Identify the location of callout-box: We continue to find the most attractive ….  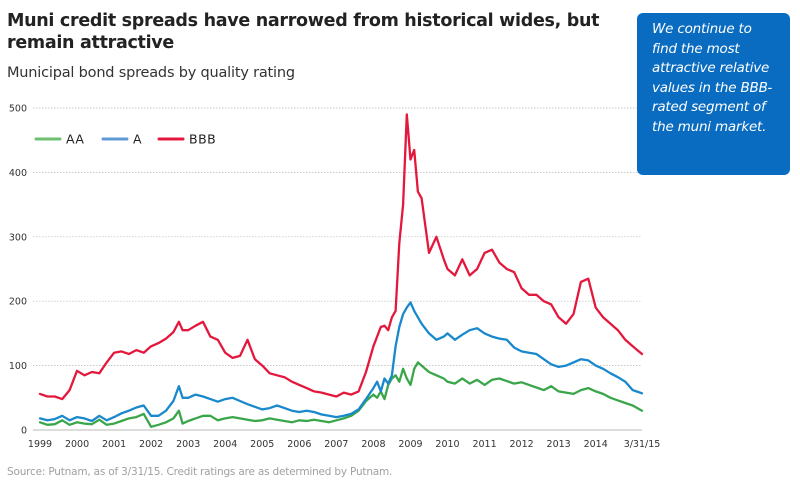
(713, 94).